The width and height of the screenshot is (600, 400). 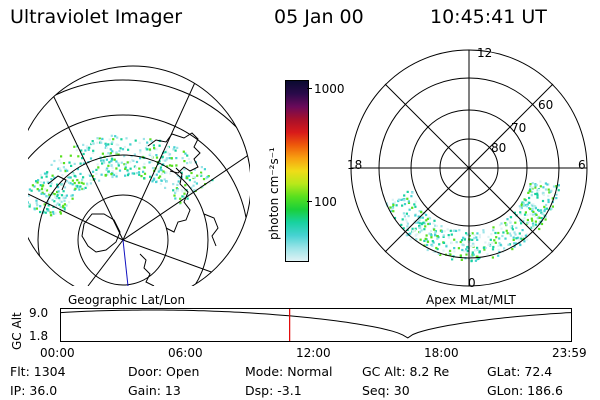 I want to click on aurora-emission-left, so click(x=121, y=175).